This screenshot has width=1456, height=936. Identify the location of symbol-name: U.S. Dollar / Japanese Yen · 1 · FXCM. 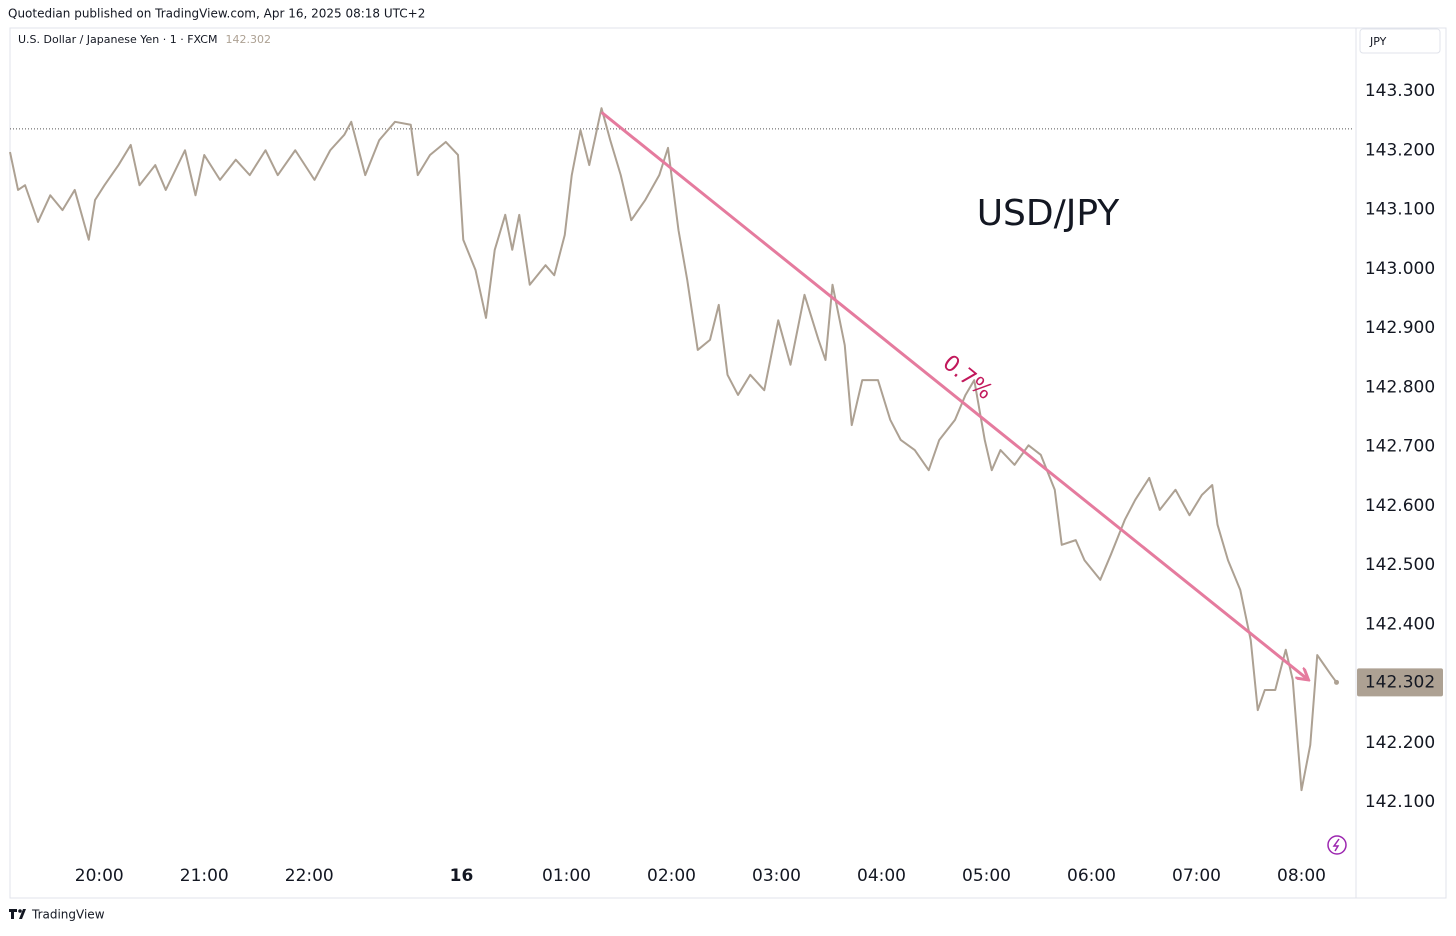
(117, 39).